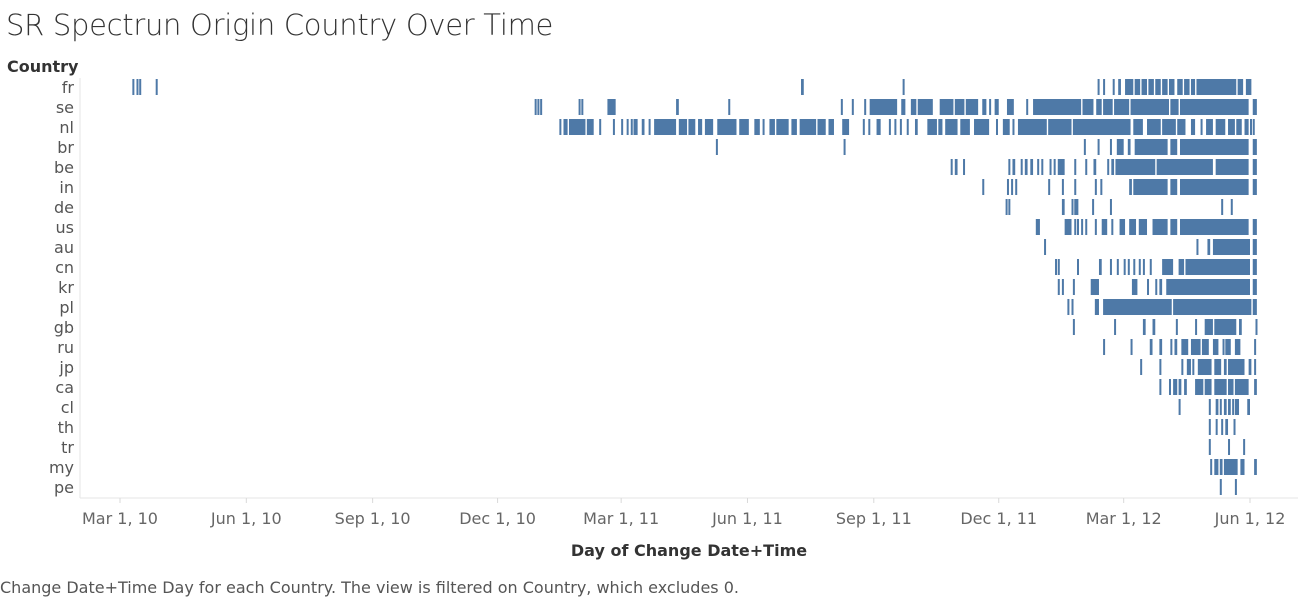 Image resolution: width=1298 pixels, height=601 pixels. What do you see at coordinates (64, 327) in the screenshot?
I see `row-label-gb: gb` at bounding box center [64, 327].